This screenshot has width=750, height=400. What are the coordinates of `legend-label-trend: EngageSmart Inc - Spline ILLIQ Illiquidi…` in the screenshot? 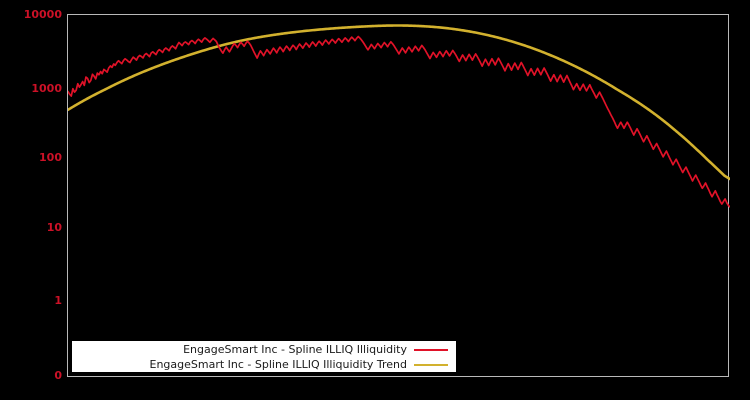 It's located at (278, 364).